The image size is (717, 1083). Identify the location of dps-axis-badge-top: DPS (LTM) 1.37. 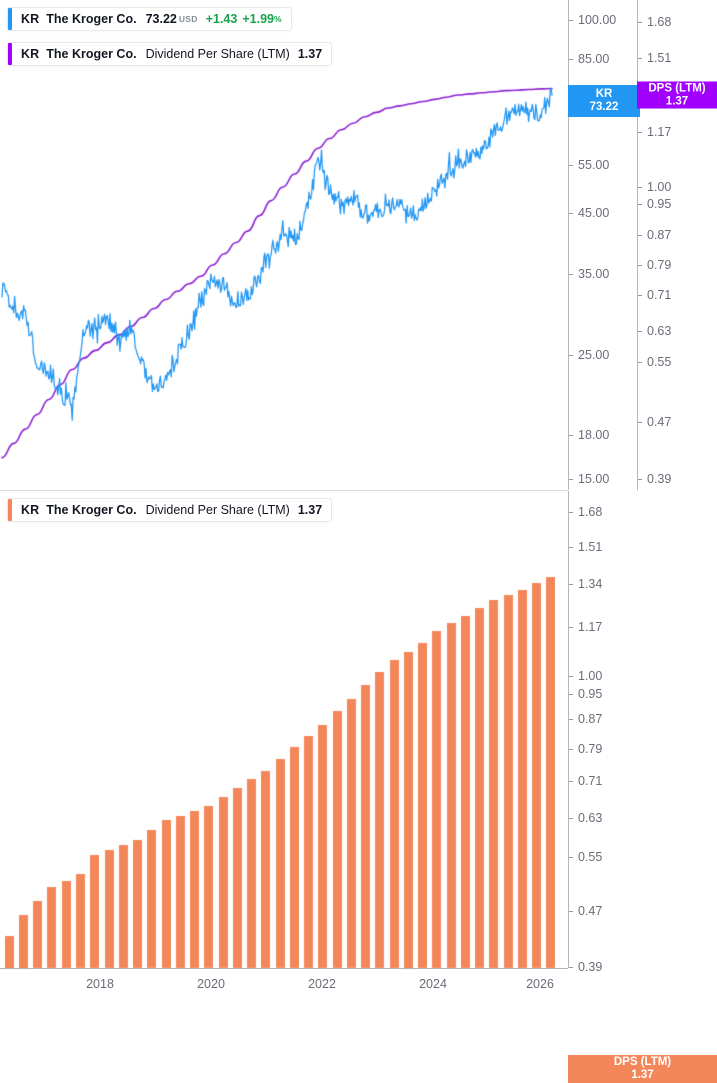
(677, 95).